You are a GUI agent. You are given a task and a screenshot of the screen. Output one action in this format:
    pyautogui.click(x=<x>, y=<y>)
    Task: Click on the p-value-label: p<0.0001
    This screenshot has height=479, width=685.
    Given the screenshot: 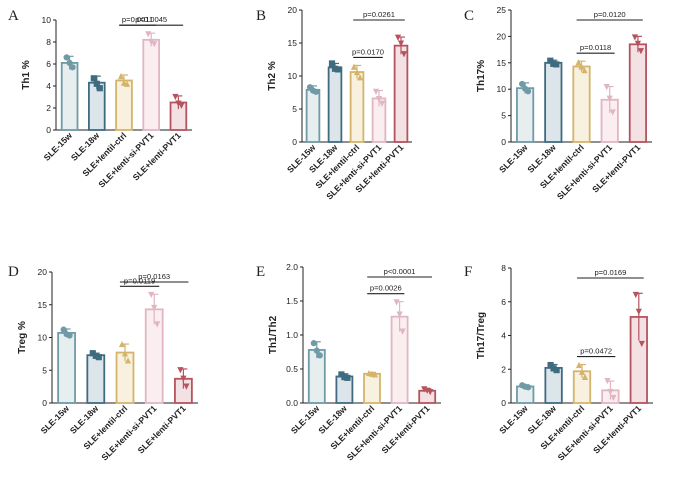 What is the action you would take?
    pyautogui.click(x=400, y=271)
    